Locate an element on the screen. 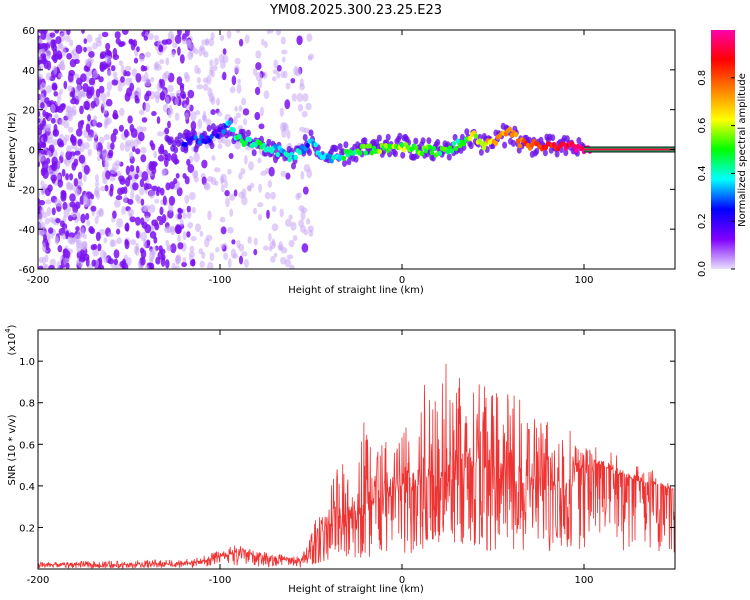  y-tick-label: 0.4 is located at coordinates (27, 487).